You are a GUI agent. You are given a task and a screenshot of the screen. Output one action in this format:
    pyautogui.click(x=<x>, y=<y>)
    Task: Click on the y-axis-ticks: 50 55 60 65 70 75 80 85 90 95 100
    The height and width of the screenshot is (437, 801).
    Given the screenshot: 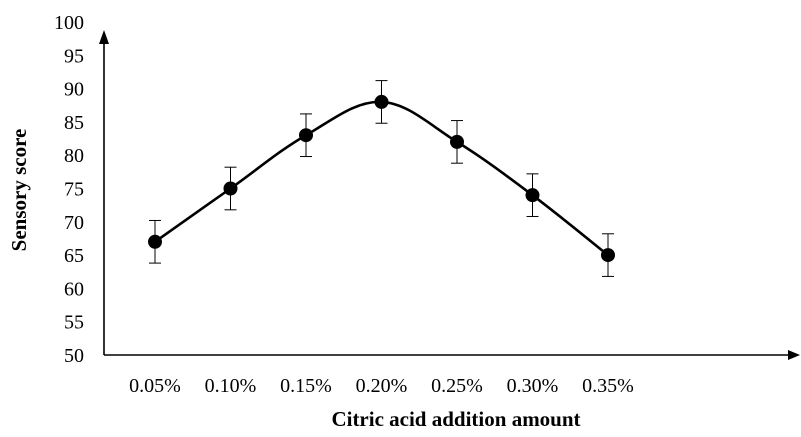 What is the action you would take?
    pyautogui.click(x=69, y=189)
    